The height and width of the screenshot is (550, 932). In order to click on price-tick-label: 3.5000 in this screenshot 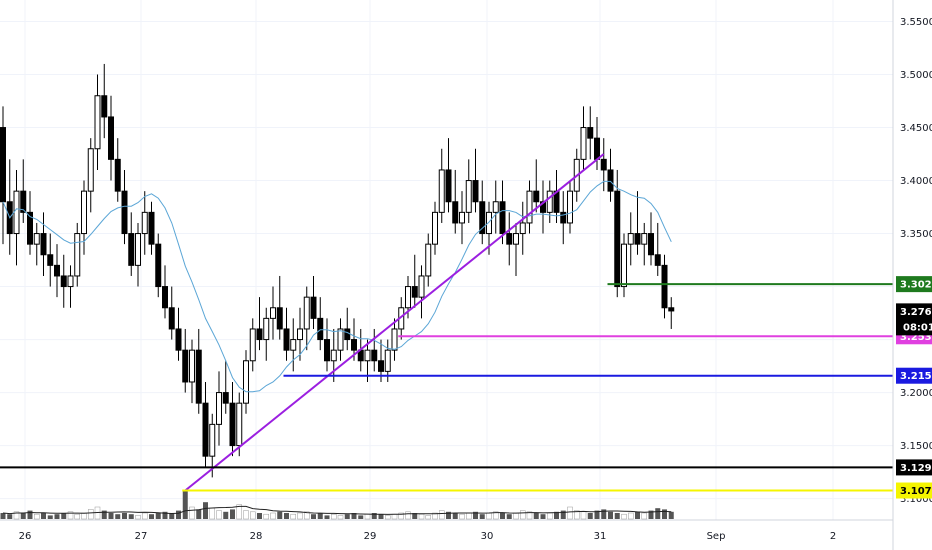, I will do `click(916, 75)`.